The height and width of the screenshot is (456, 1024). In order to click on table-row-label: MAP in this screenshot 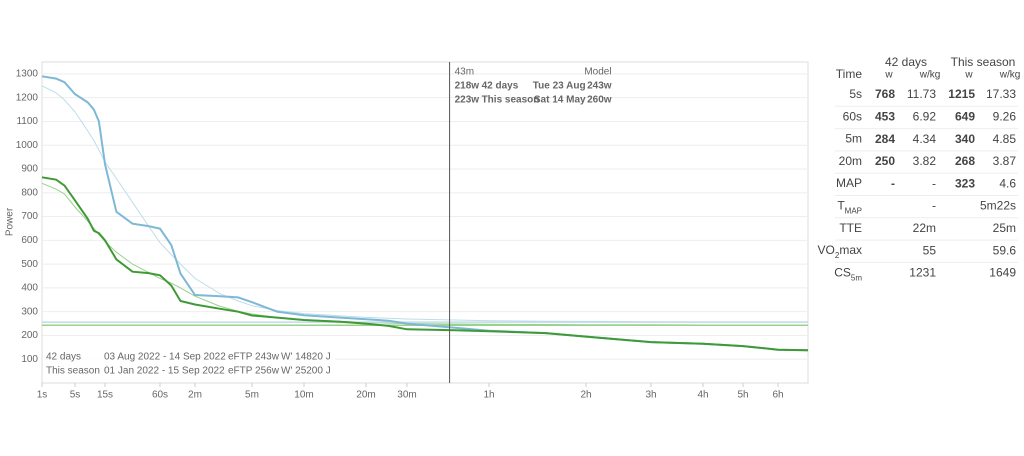, I will do `click(849, 183)`.